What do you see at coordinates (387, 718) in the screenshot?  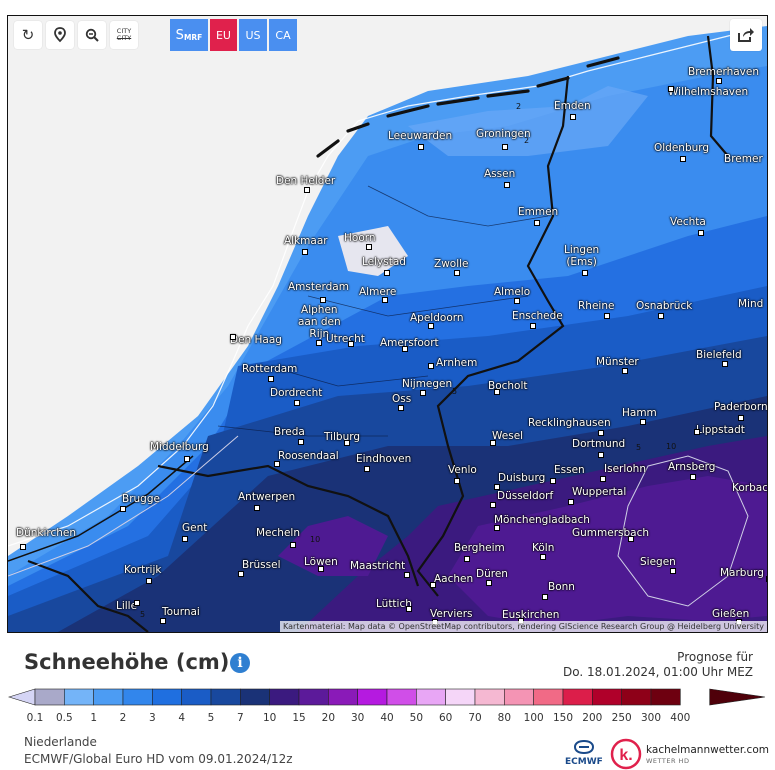 I see `scale-tick-label: 40` at bounding box center [387, 718].